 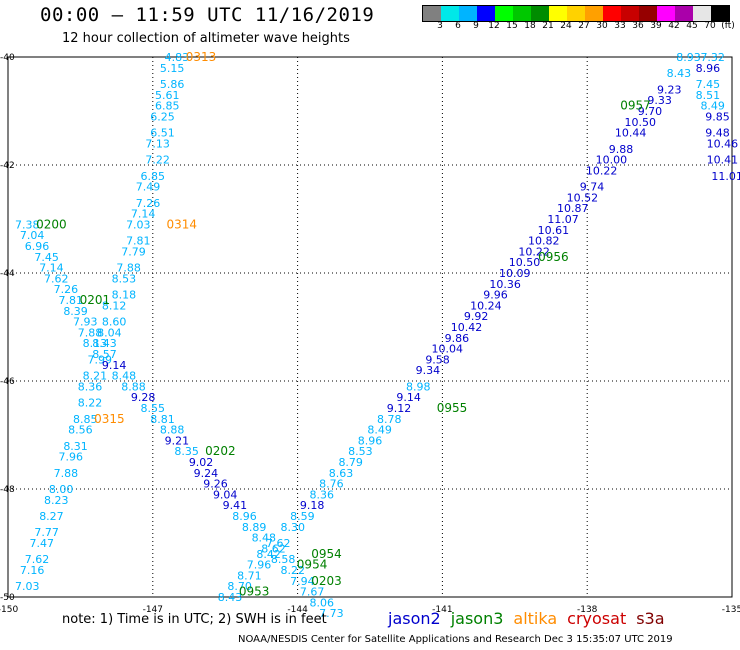 What do you see at coordinates (42, 543) in the screenshot?
I see `data-point-altika: 7.47` at bounding box center [42, 543].